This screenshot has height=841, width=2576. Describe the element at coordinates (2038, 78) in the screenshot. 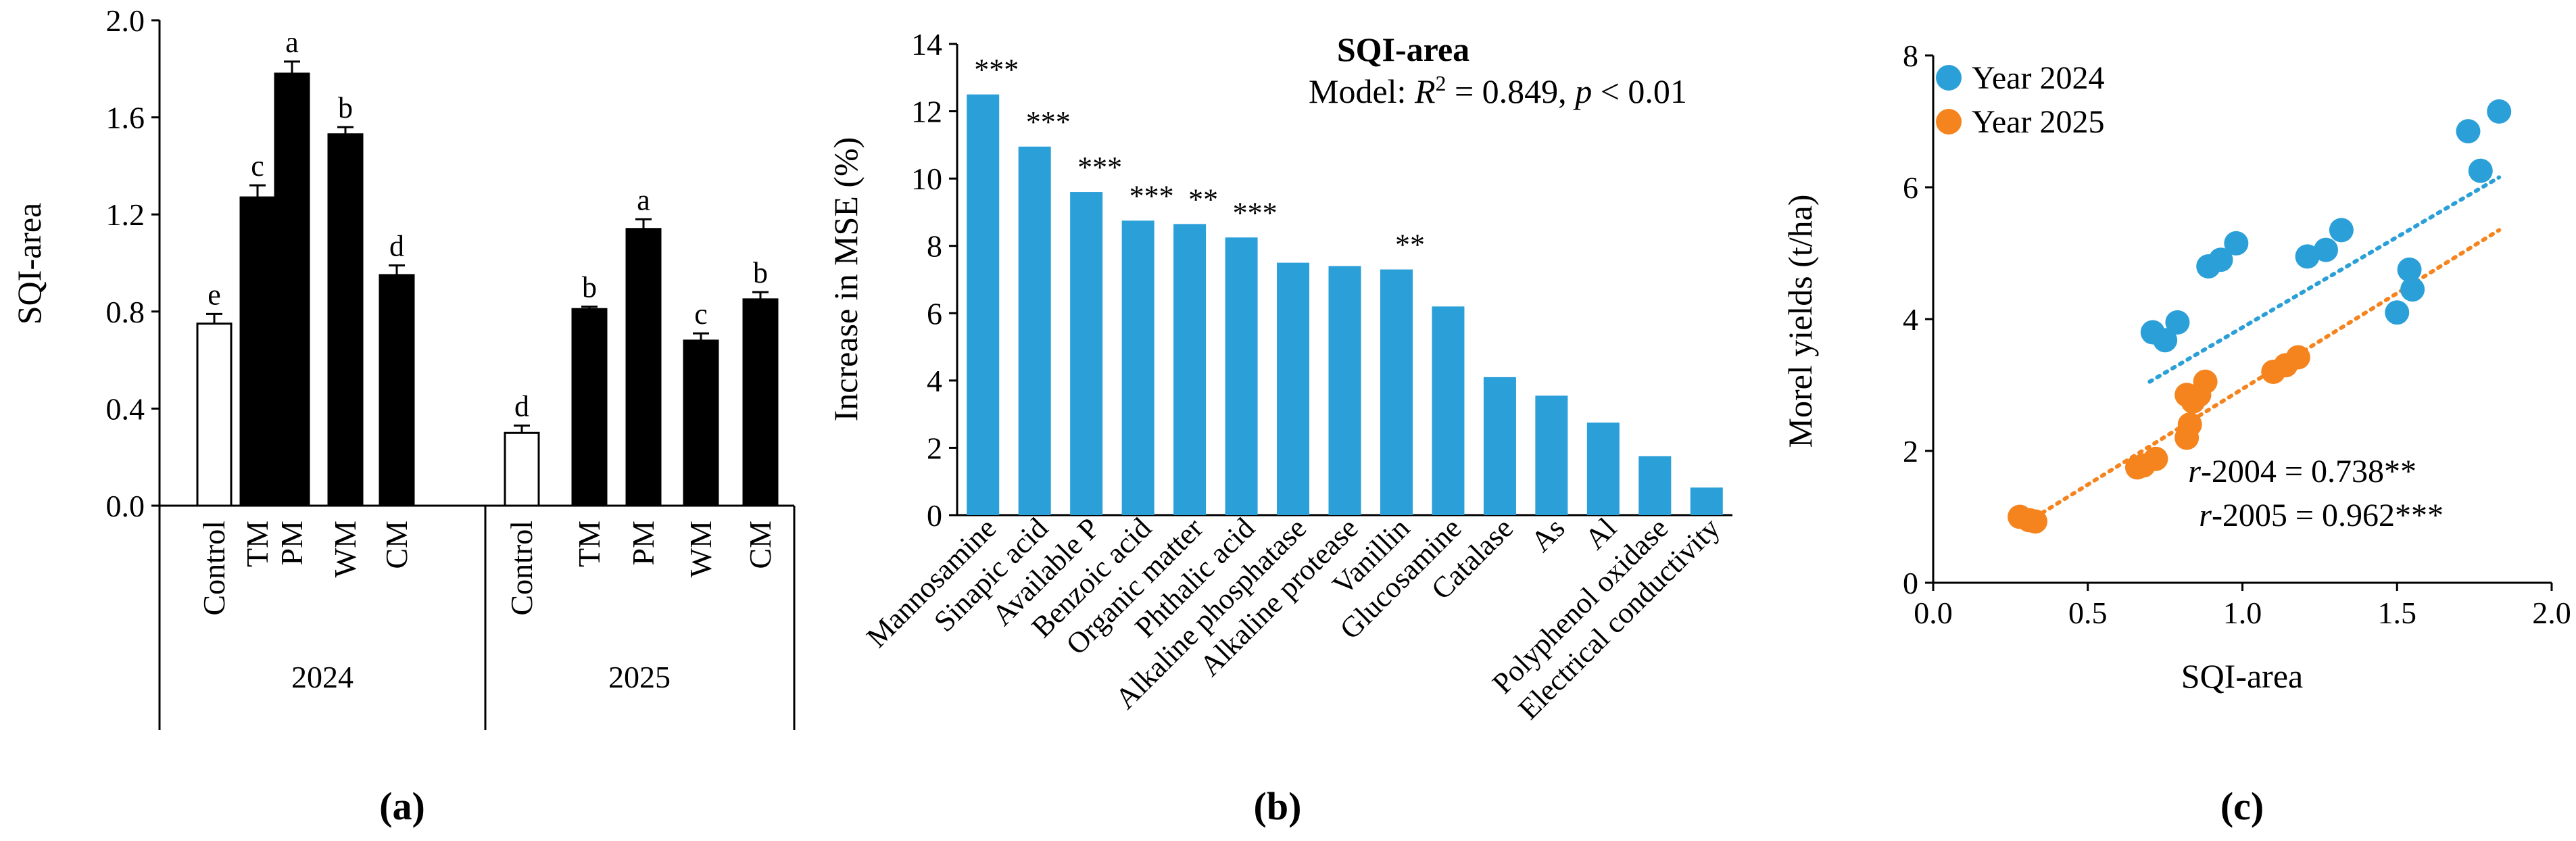

I see `legend-label-2024: Year 2024` at that location.